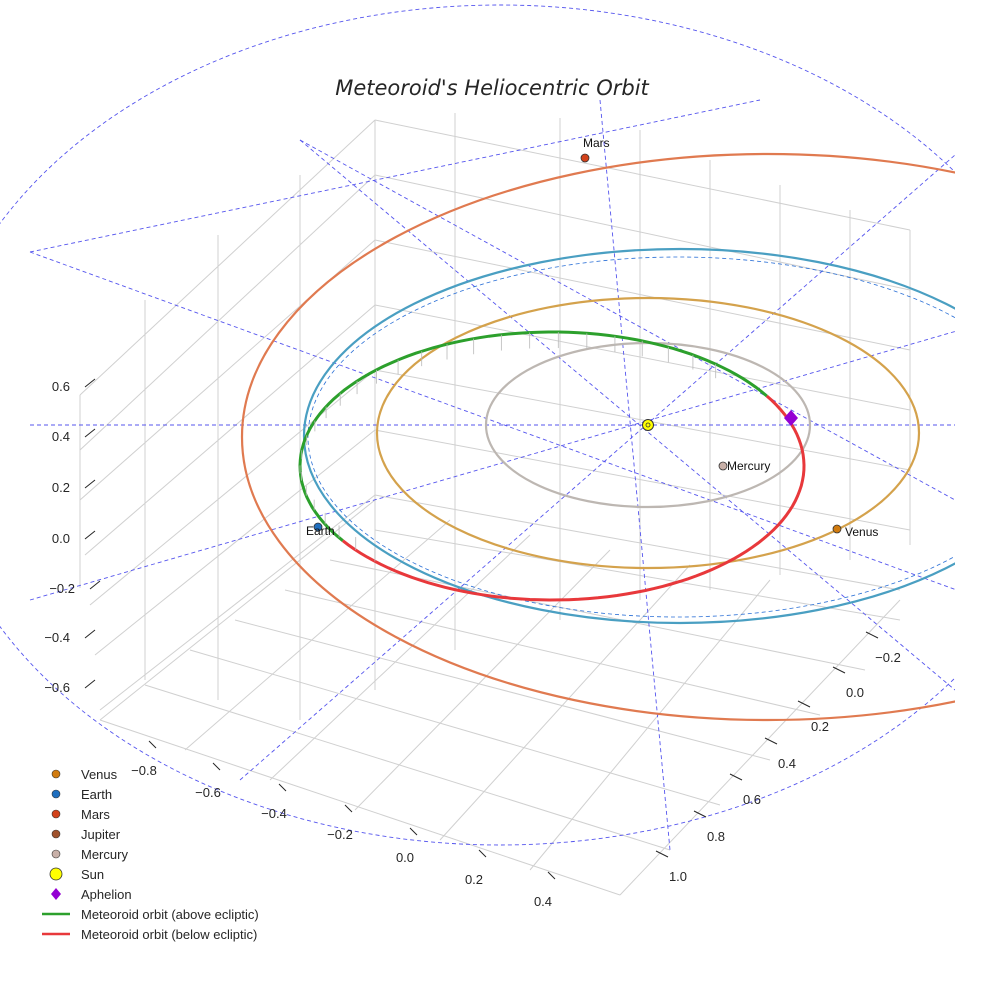 The image size is (984, 984). I want to click on mars-marker, so click(585, 158).